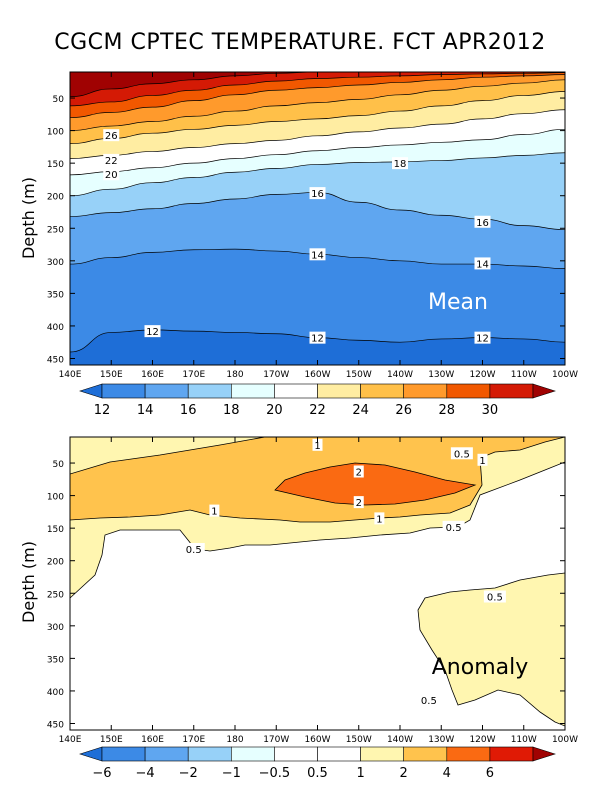 The image size is (600, 800). I want to click on mean-cbar-label: 28, so click(447, 410).